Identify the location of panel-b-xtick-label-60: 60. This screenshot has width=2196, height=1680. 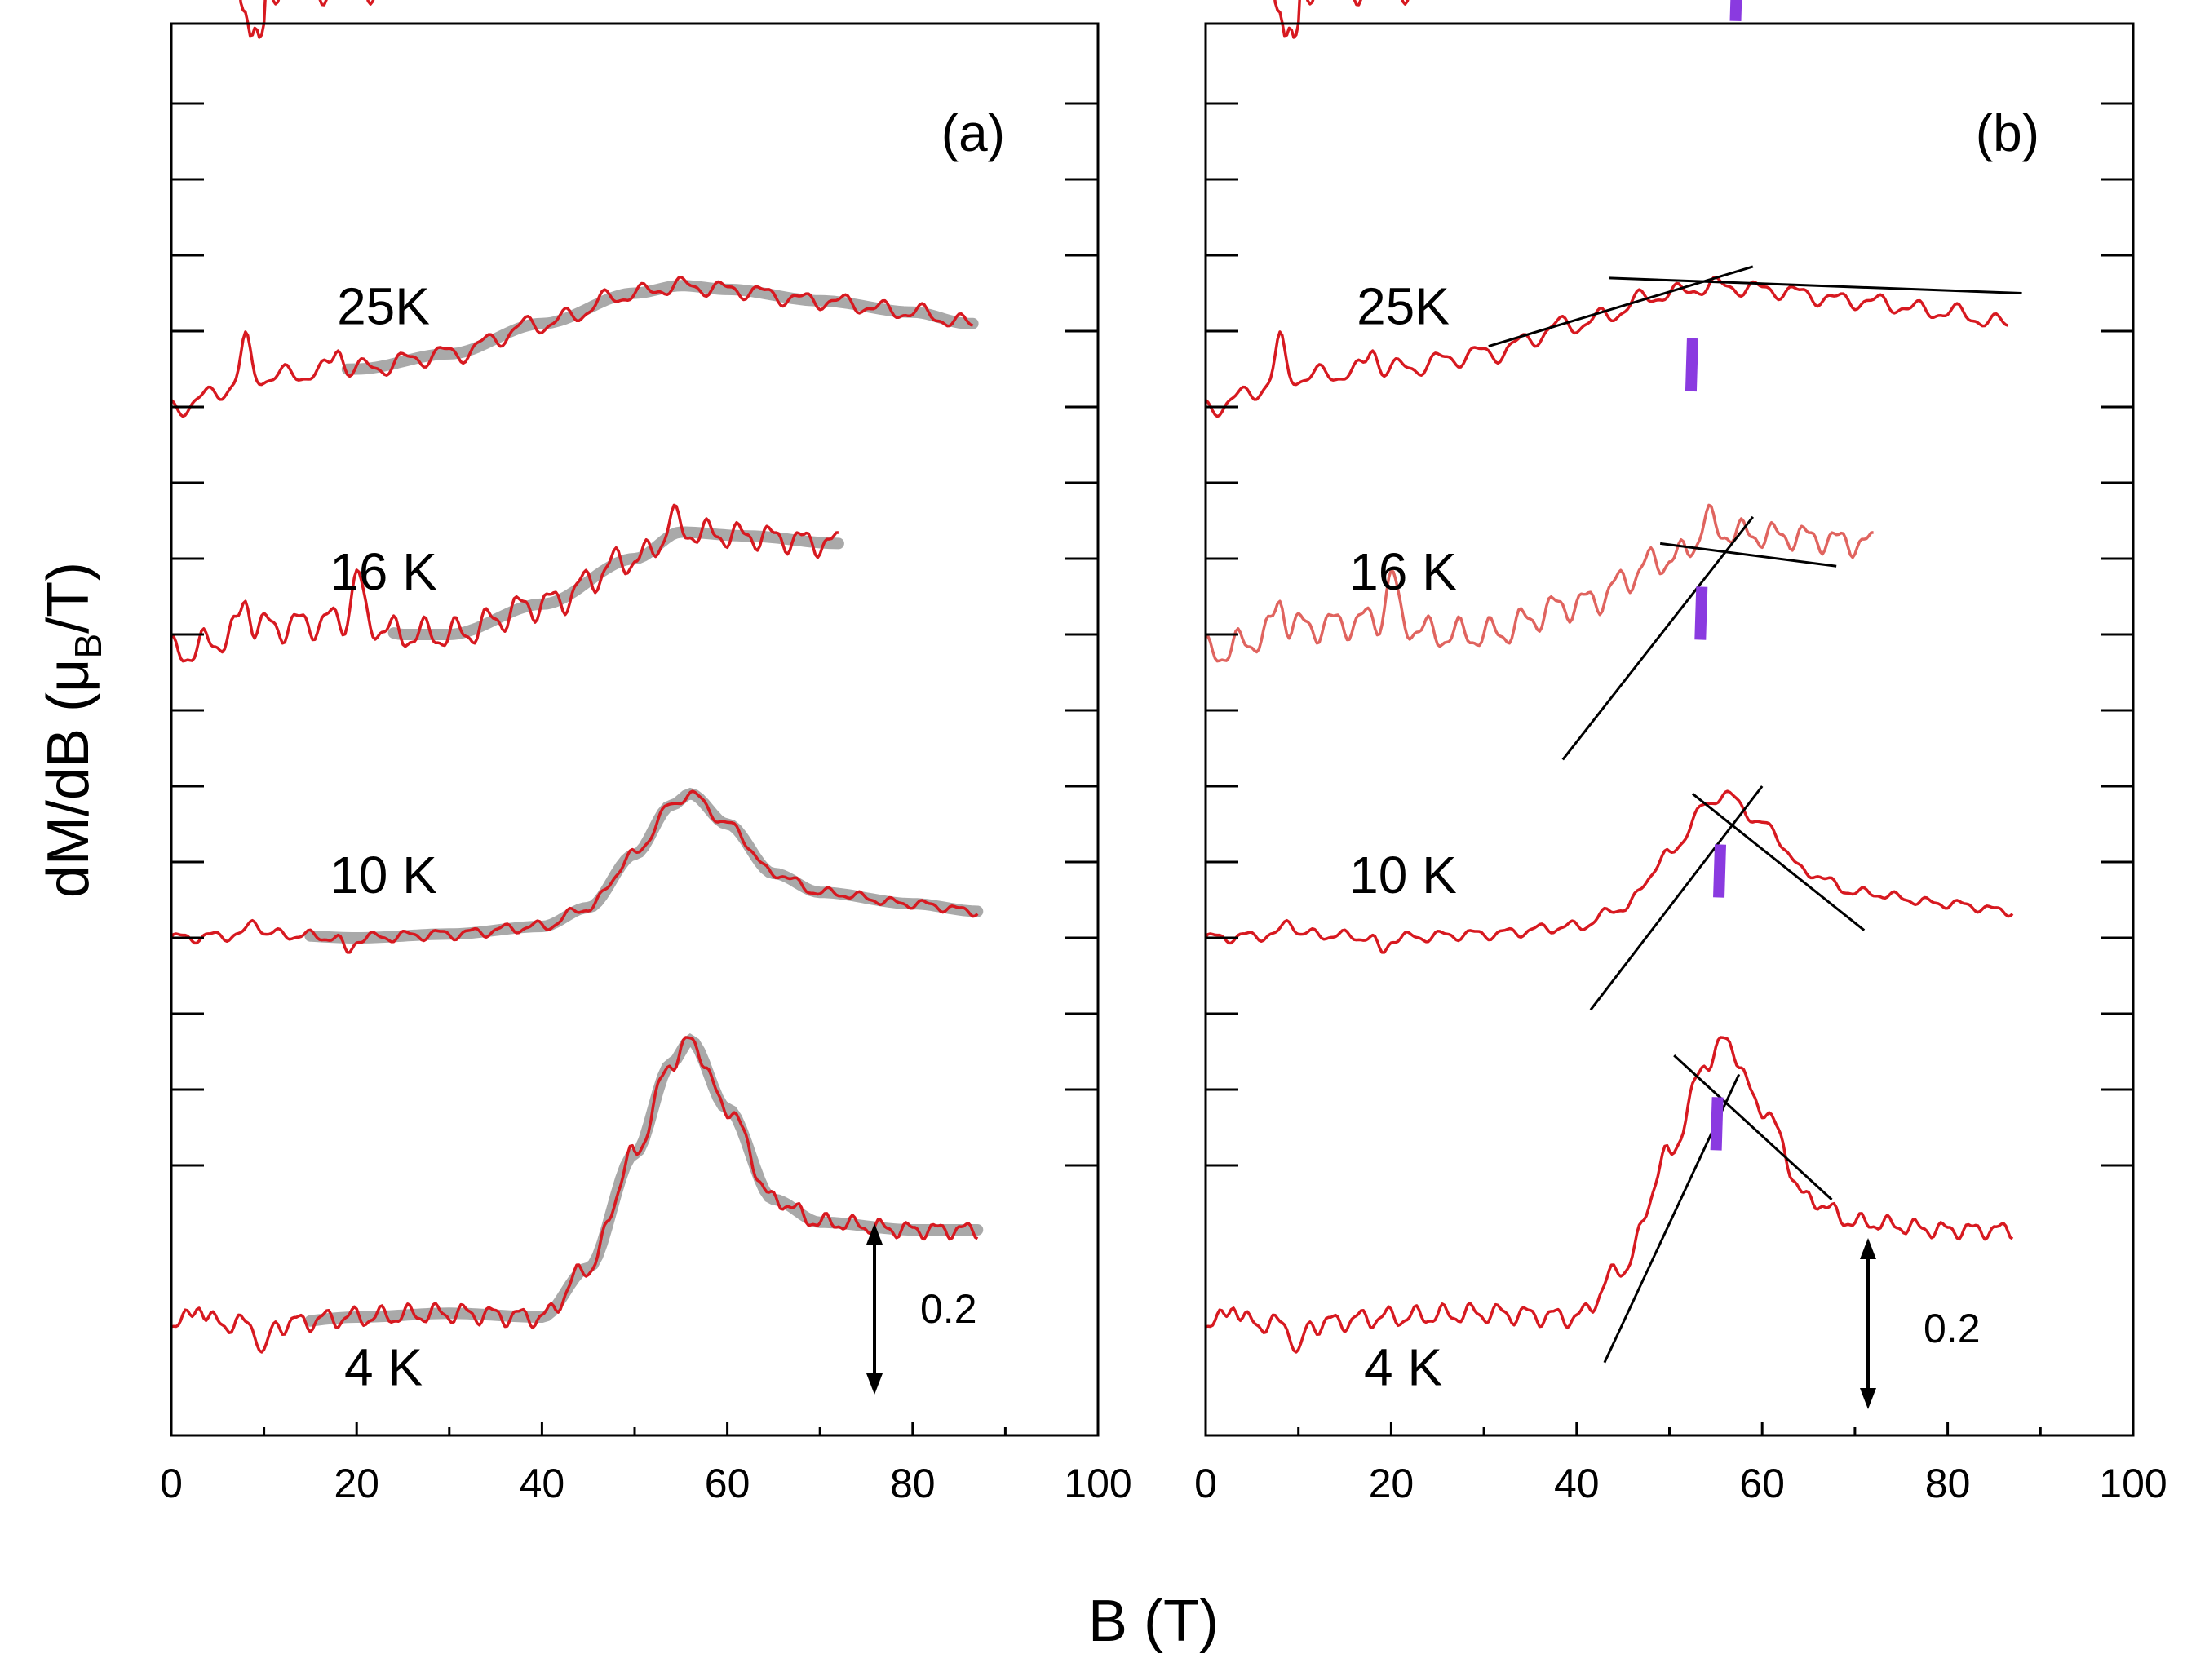
(1762, 1483).